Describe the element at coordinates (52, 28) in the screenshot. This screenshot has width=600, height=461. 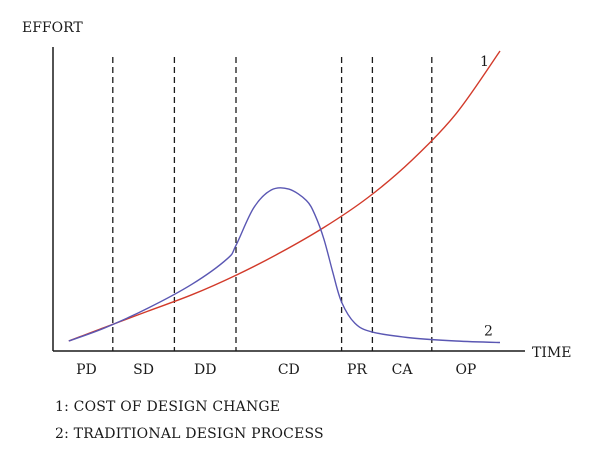
I see `y-axis-label: EFFORT` at that location.